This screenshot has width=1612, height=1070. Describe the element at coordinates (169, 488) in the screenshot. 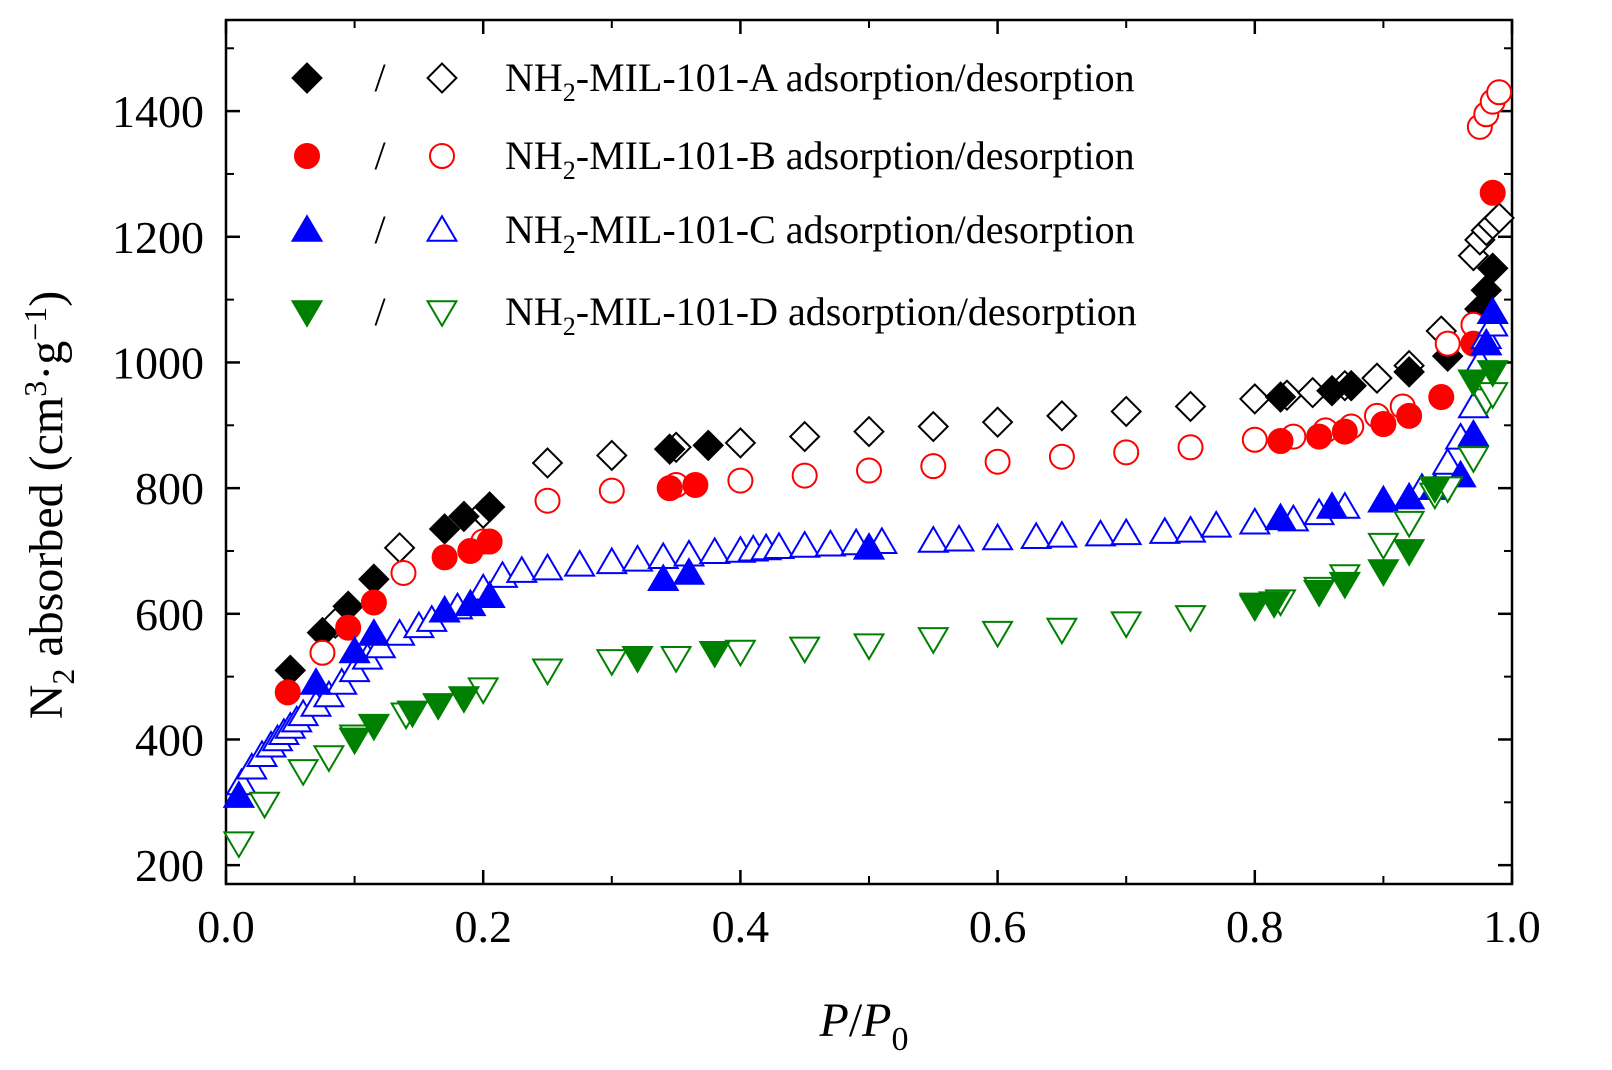

I see `y-tick-label: 800` at that location.